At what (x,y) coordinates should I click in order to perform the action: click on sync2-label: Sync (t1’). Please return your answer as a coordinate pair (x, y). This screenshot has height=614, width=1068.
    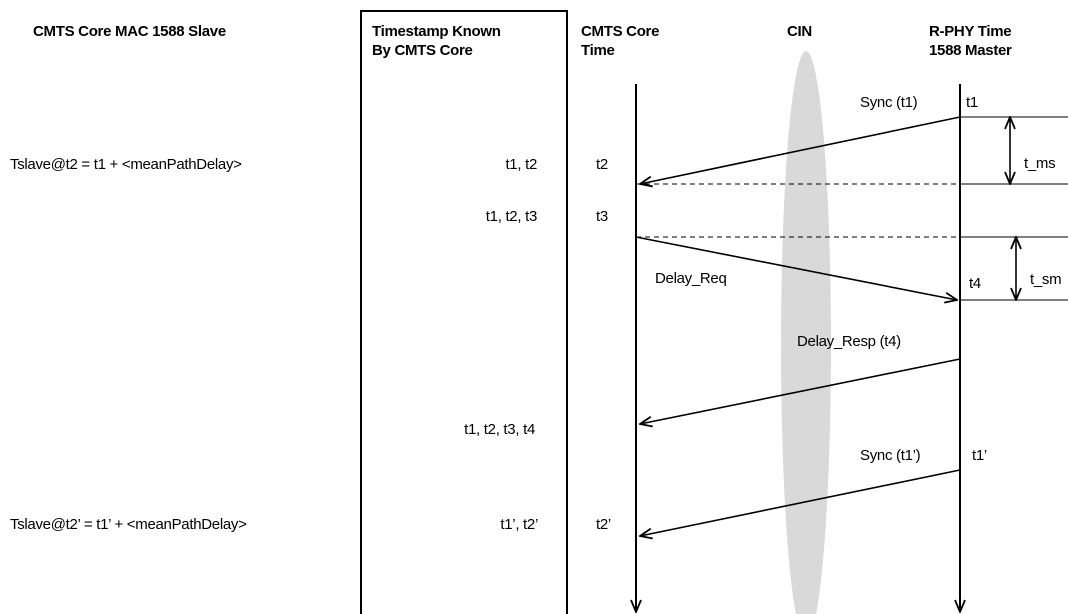
    Looking at the image, I should click on (890, 455).